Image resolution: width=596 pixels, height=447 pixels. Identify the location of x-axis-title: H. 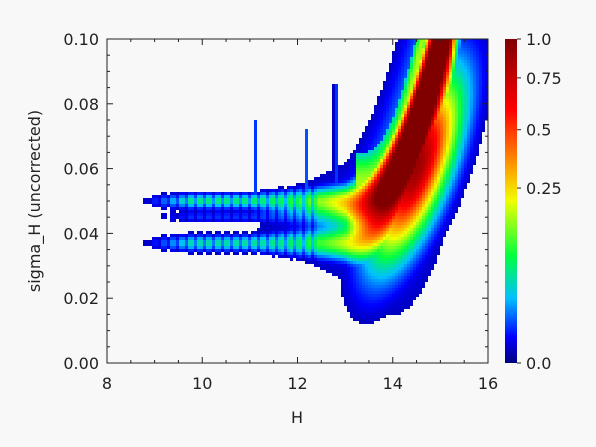
(297, 417).